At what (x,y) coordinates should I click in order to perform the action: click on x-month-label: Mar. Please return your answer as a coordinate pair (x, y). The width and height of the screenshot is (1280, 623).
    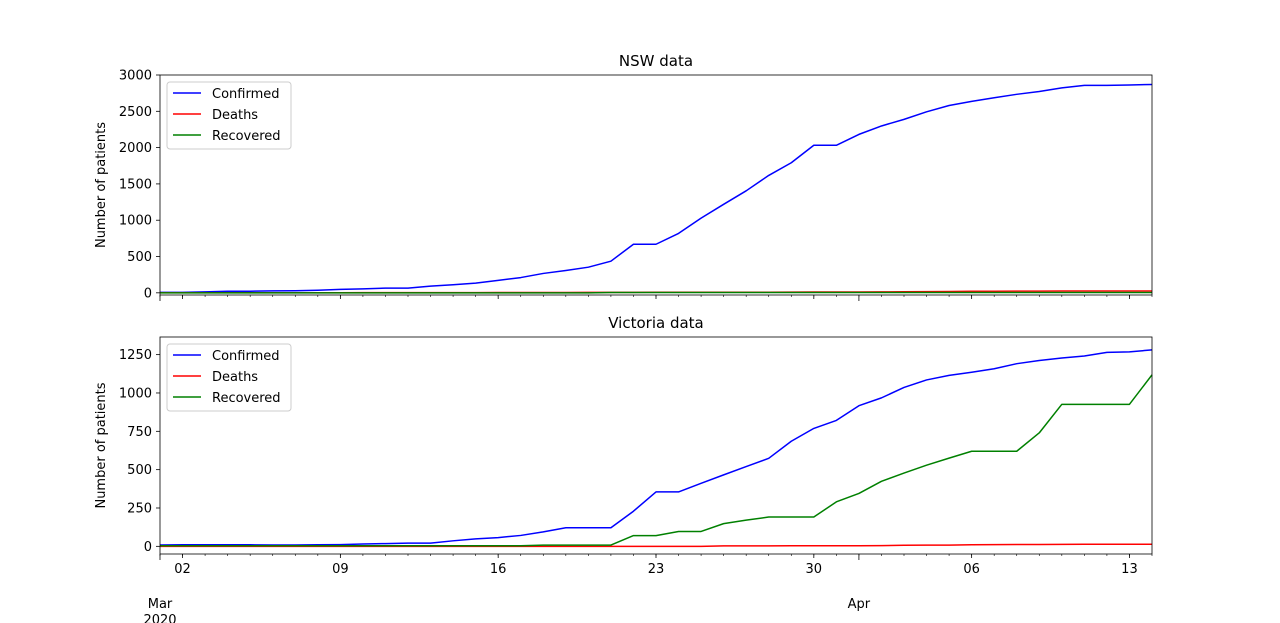
    Looking at the image, I should click on (160, 604).